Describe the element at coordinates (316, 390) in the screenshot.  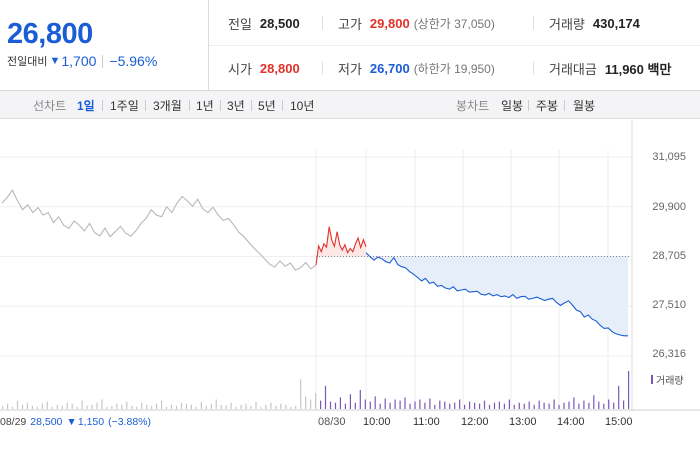
I see `volume-bars` at that location.